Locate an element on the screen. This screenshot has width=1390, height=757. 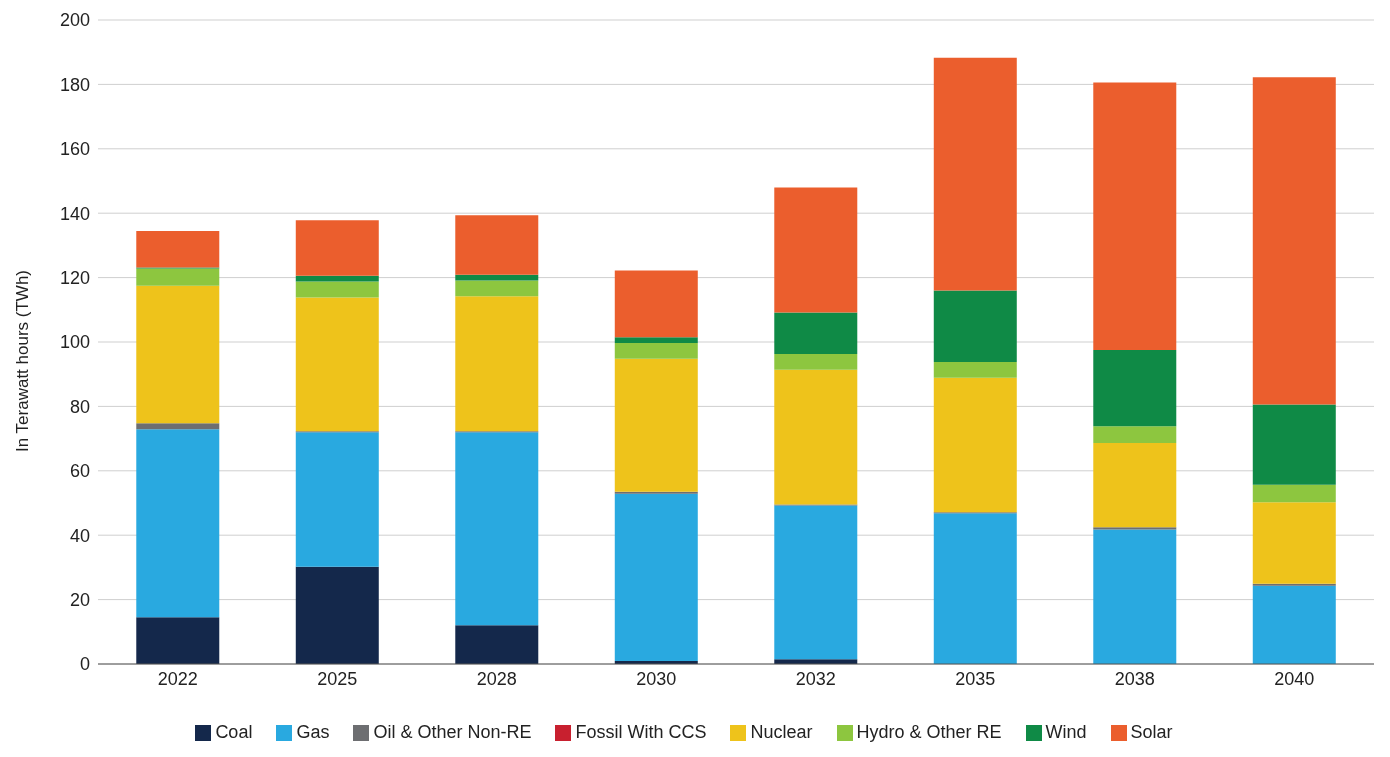
y-tick-label: 20 is located at coordinates (79, 599).